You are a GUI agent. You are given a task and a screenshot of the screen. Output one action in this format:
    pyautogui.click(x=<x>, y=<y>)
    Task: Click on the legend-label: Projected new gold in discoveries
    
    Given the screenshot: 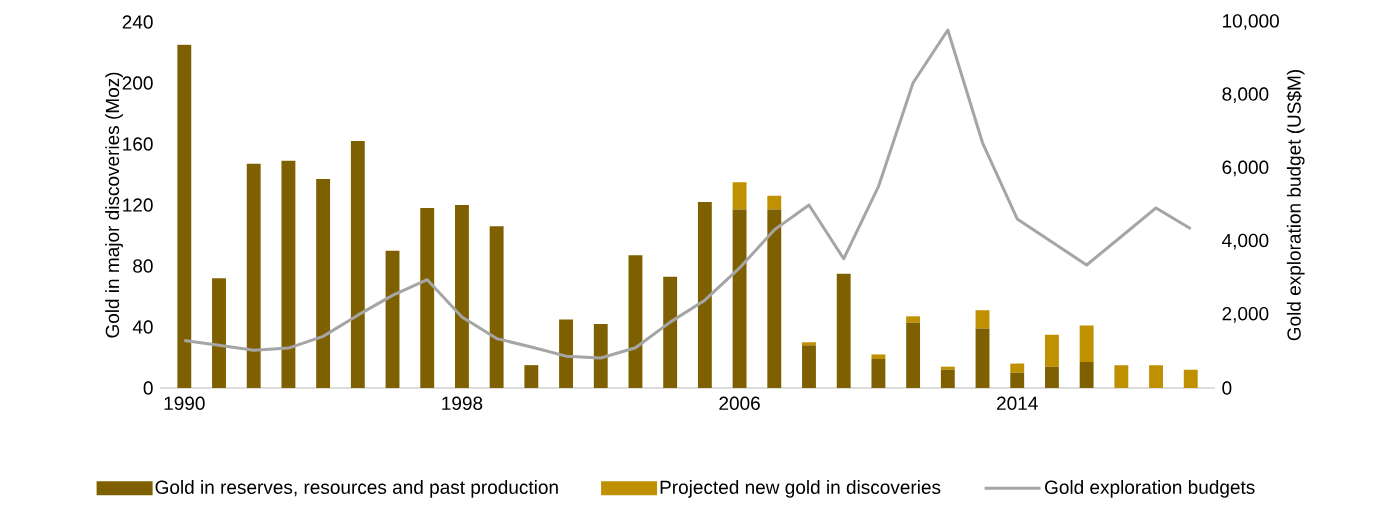 What is the action you would take?
    pyautogui.click(x=800, y=489)
    